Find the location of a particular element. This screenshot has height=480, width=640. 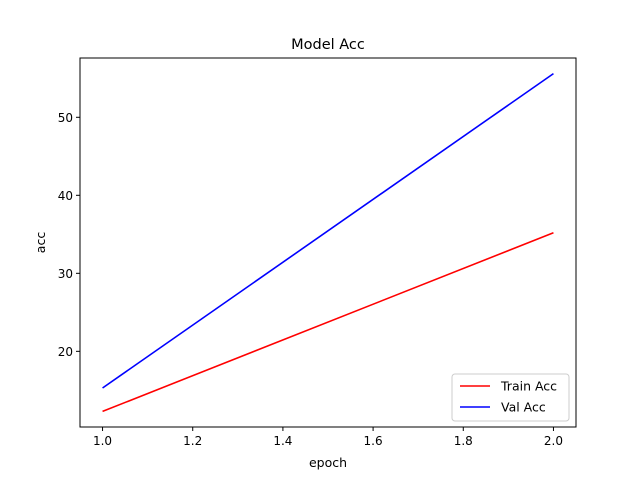

y-axis-ticks: 20 30 40 50 is located at coordinates (69, 235).